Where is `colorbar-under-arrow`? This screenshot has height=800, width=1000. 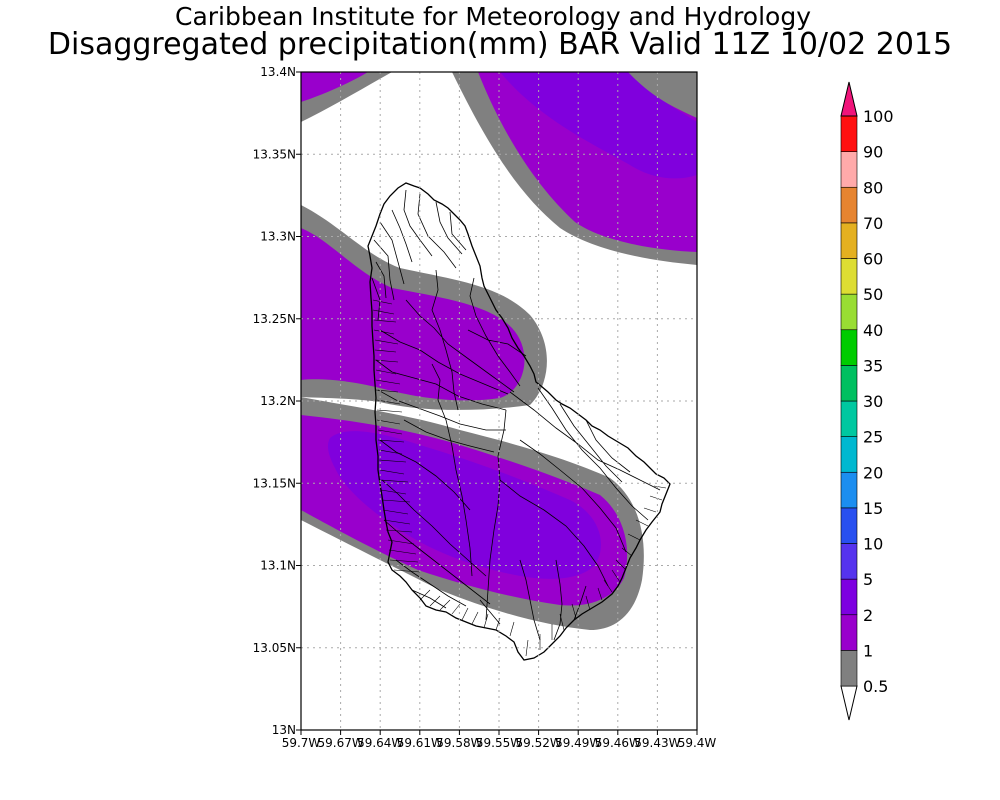 colorbar-under-arrow is located at coordinates (849, 703).